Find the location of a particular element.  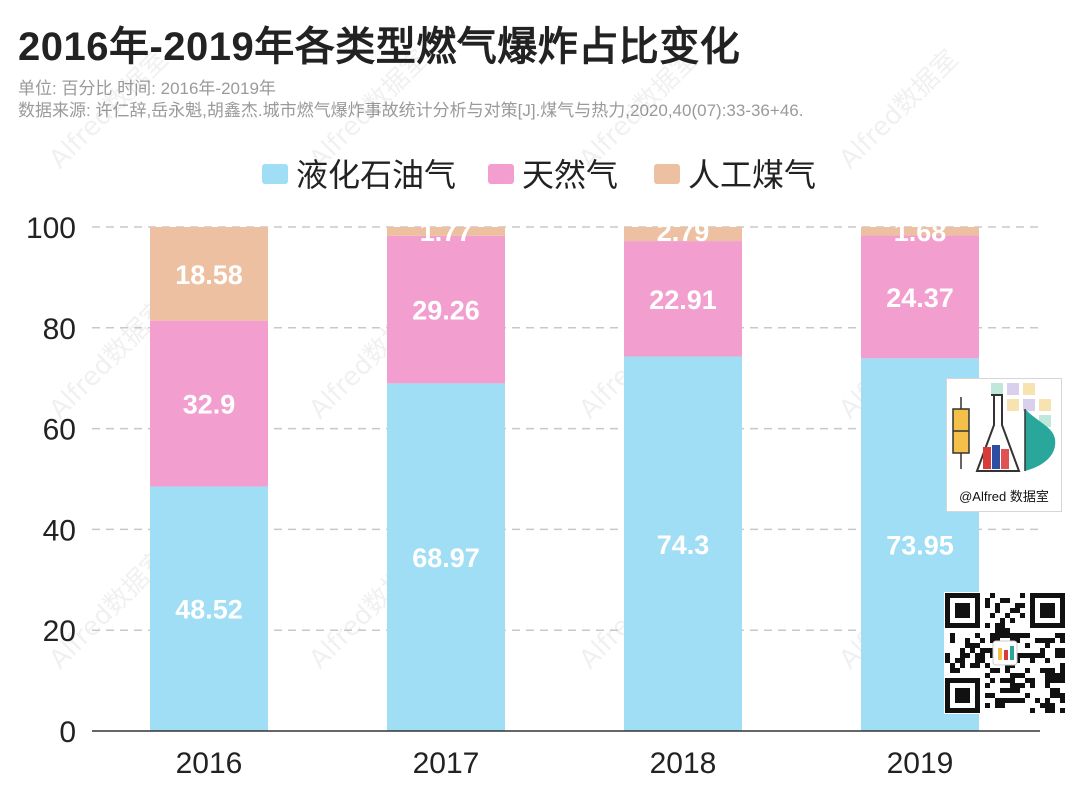

data-label-2016-2: 18.58 is located at coordinates (209, 275).